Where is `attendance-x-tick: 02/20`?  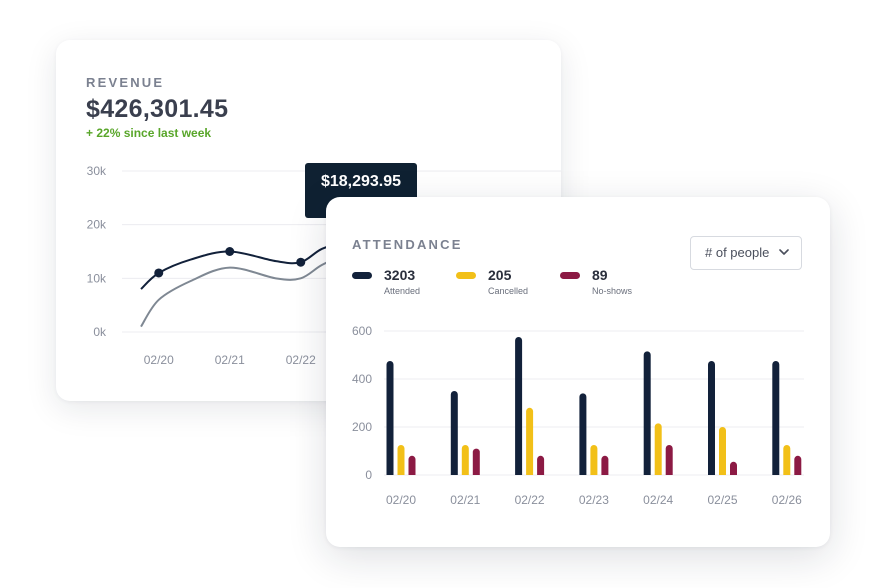 attendance-x-tick: 02/20 is located at coordinates (401, 500).